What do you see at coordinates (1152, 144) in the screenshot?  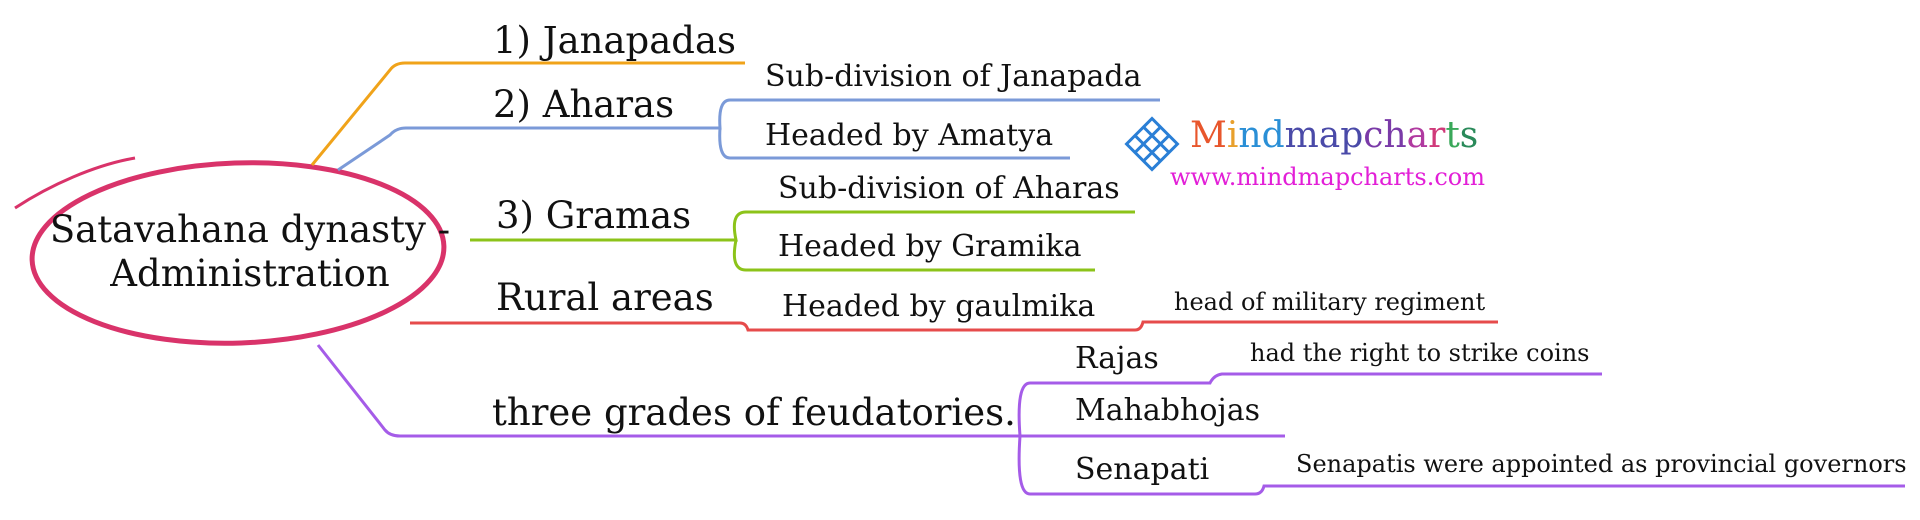 I see `endless-knot-icon` at bounding box center [1152, 144].